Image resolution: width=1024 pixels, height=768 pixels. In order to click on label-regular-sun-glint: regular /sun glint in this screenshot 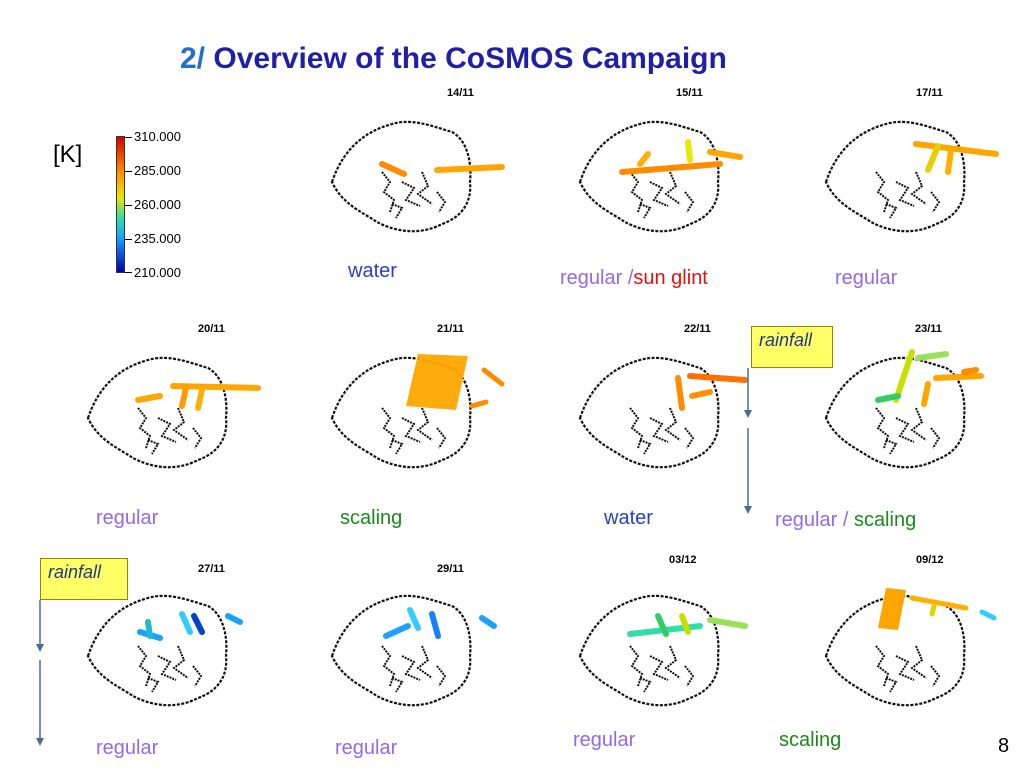, I will do `click(634, 278)`.